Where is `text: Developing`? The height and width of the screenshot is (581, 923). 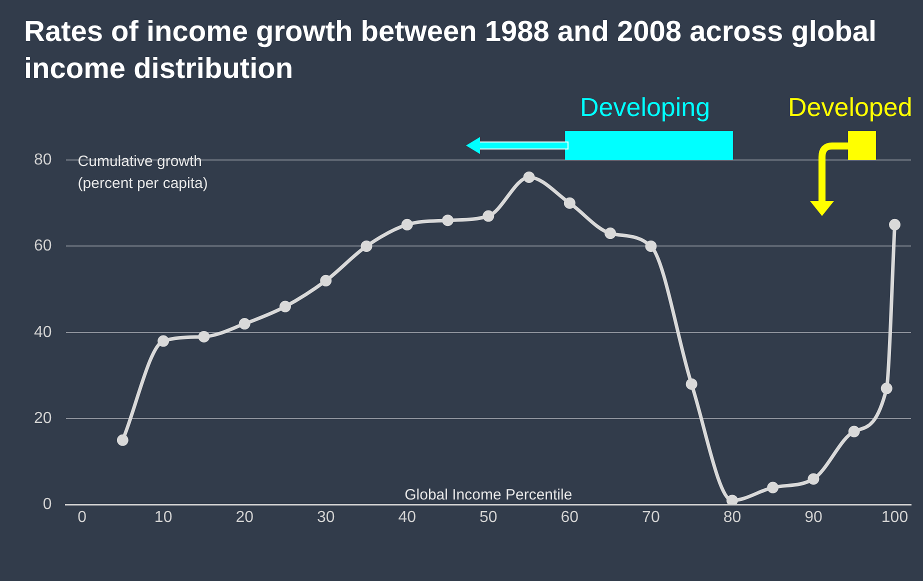
text: Developing is located at coordinates (645, 107).